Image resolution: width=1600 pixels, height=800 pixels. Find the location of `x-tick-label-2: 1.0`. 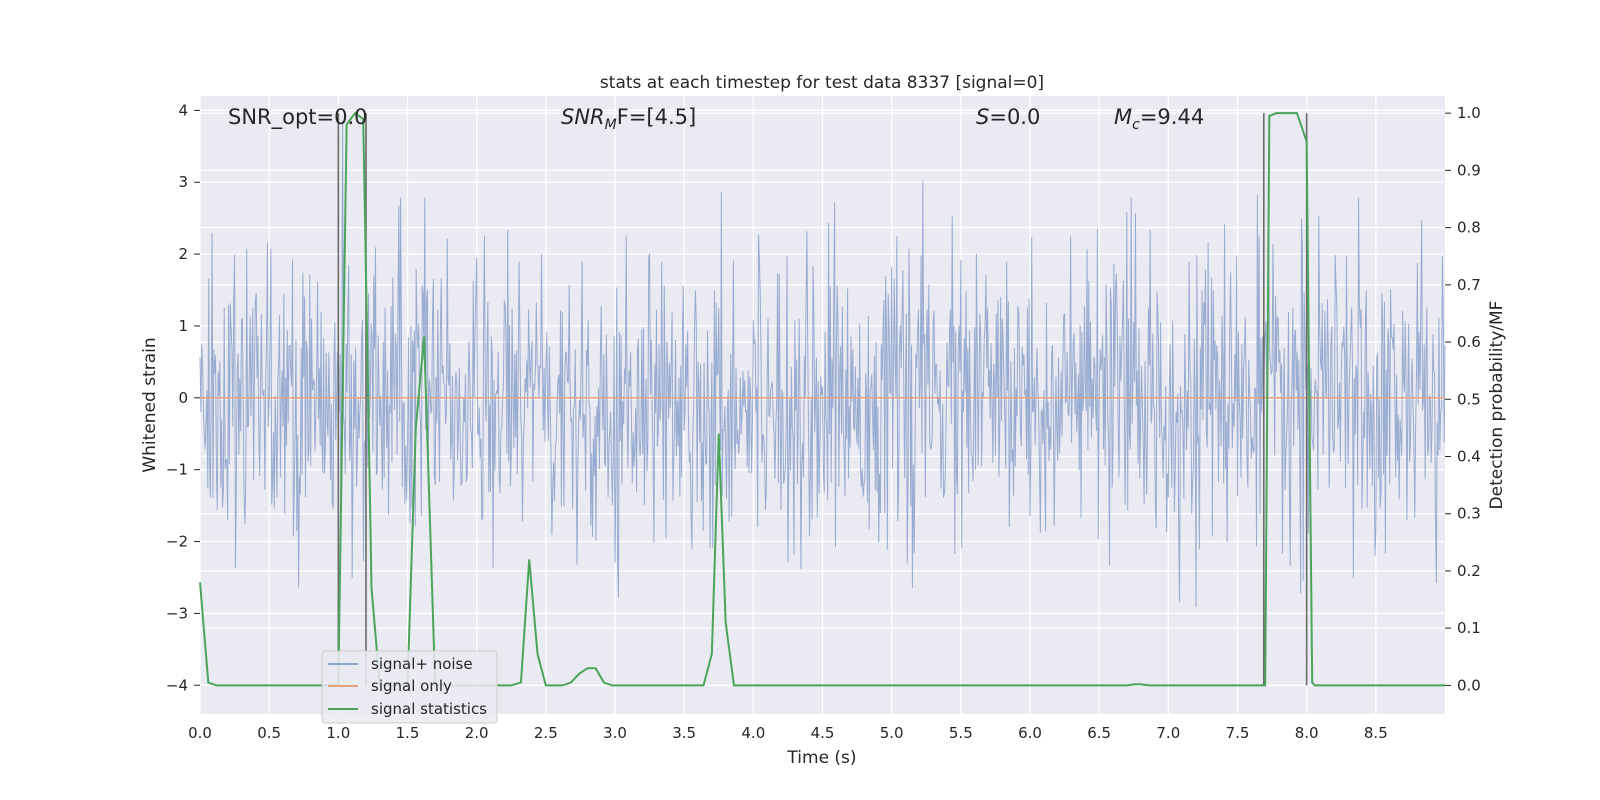

x-tick-label-2: 1.0 is located at coordinates (338, 733).